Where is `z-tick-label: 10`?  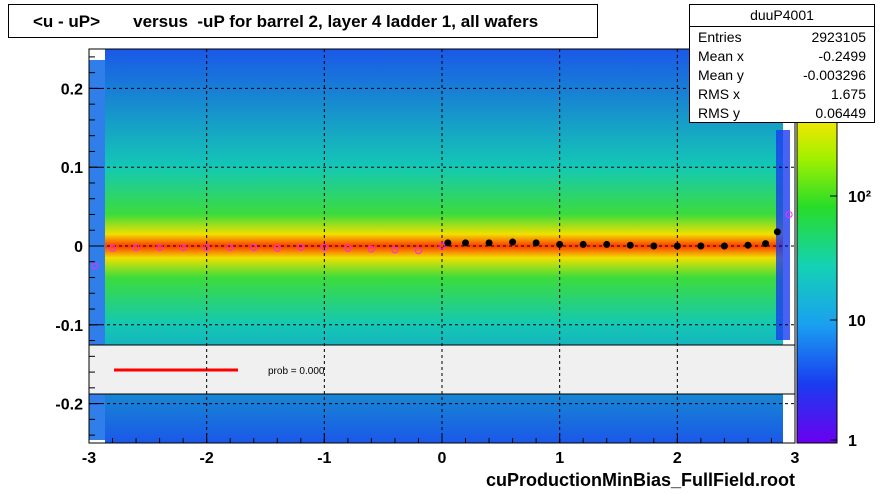 z-tick-label: 10 is located at coordinates (857, 321).